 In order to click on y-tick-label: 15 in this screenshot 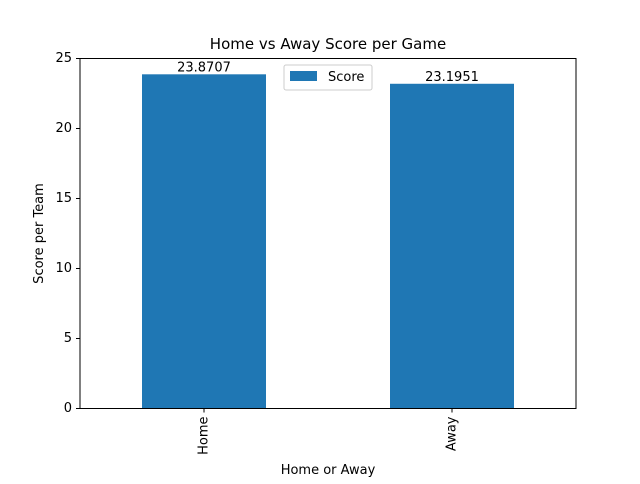, I will do `click(63, 198)`.